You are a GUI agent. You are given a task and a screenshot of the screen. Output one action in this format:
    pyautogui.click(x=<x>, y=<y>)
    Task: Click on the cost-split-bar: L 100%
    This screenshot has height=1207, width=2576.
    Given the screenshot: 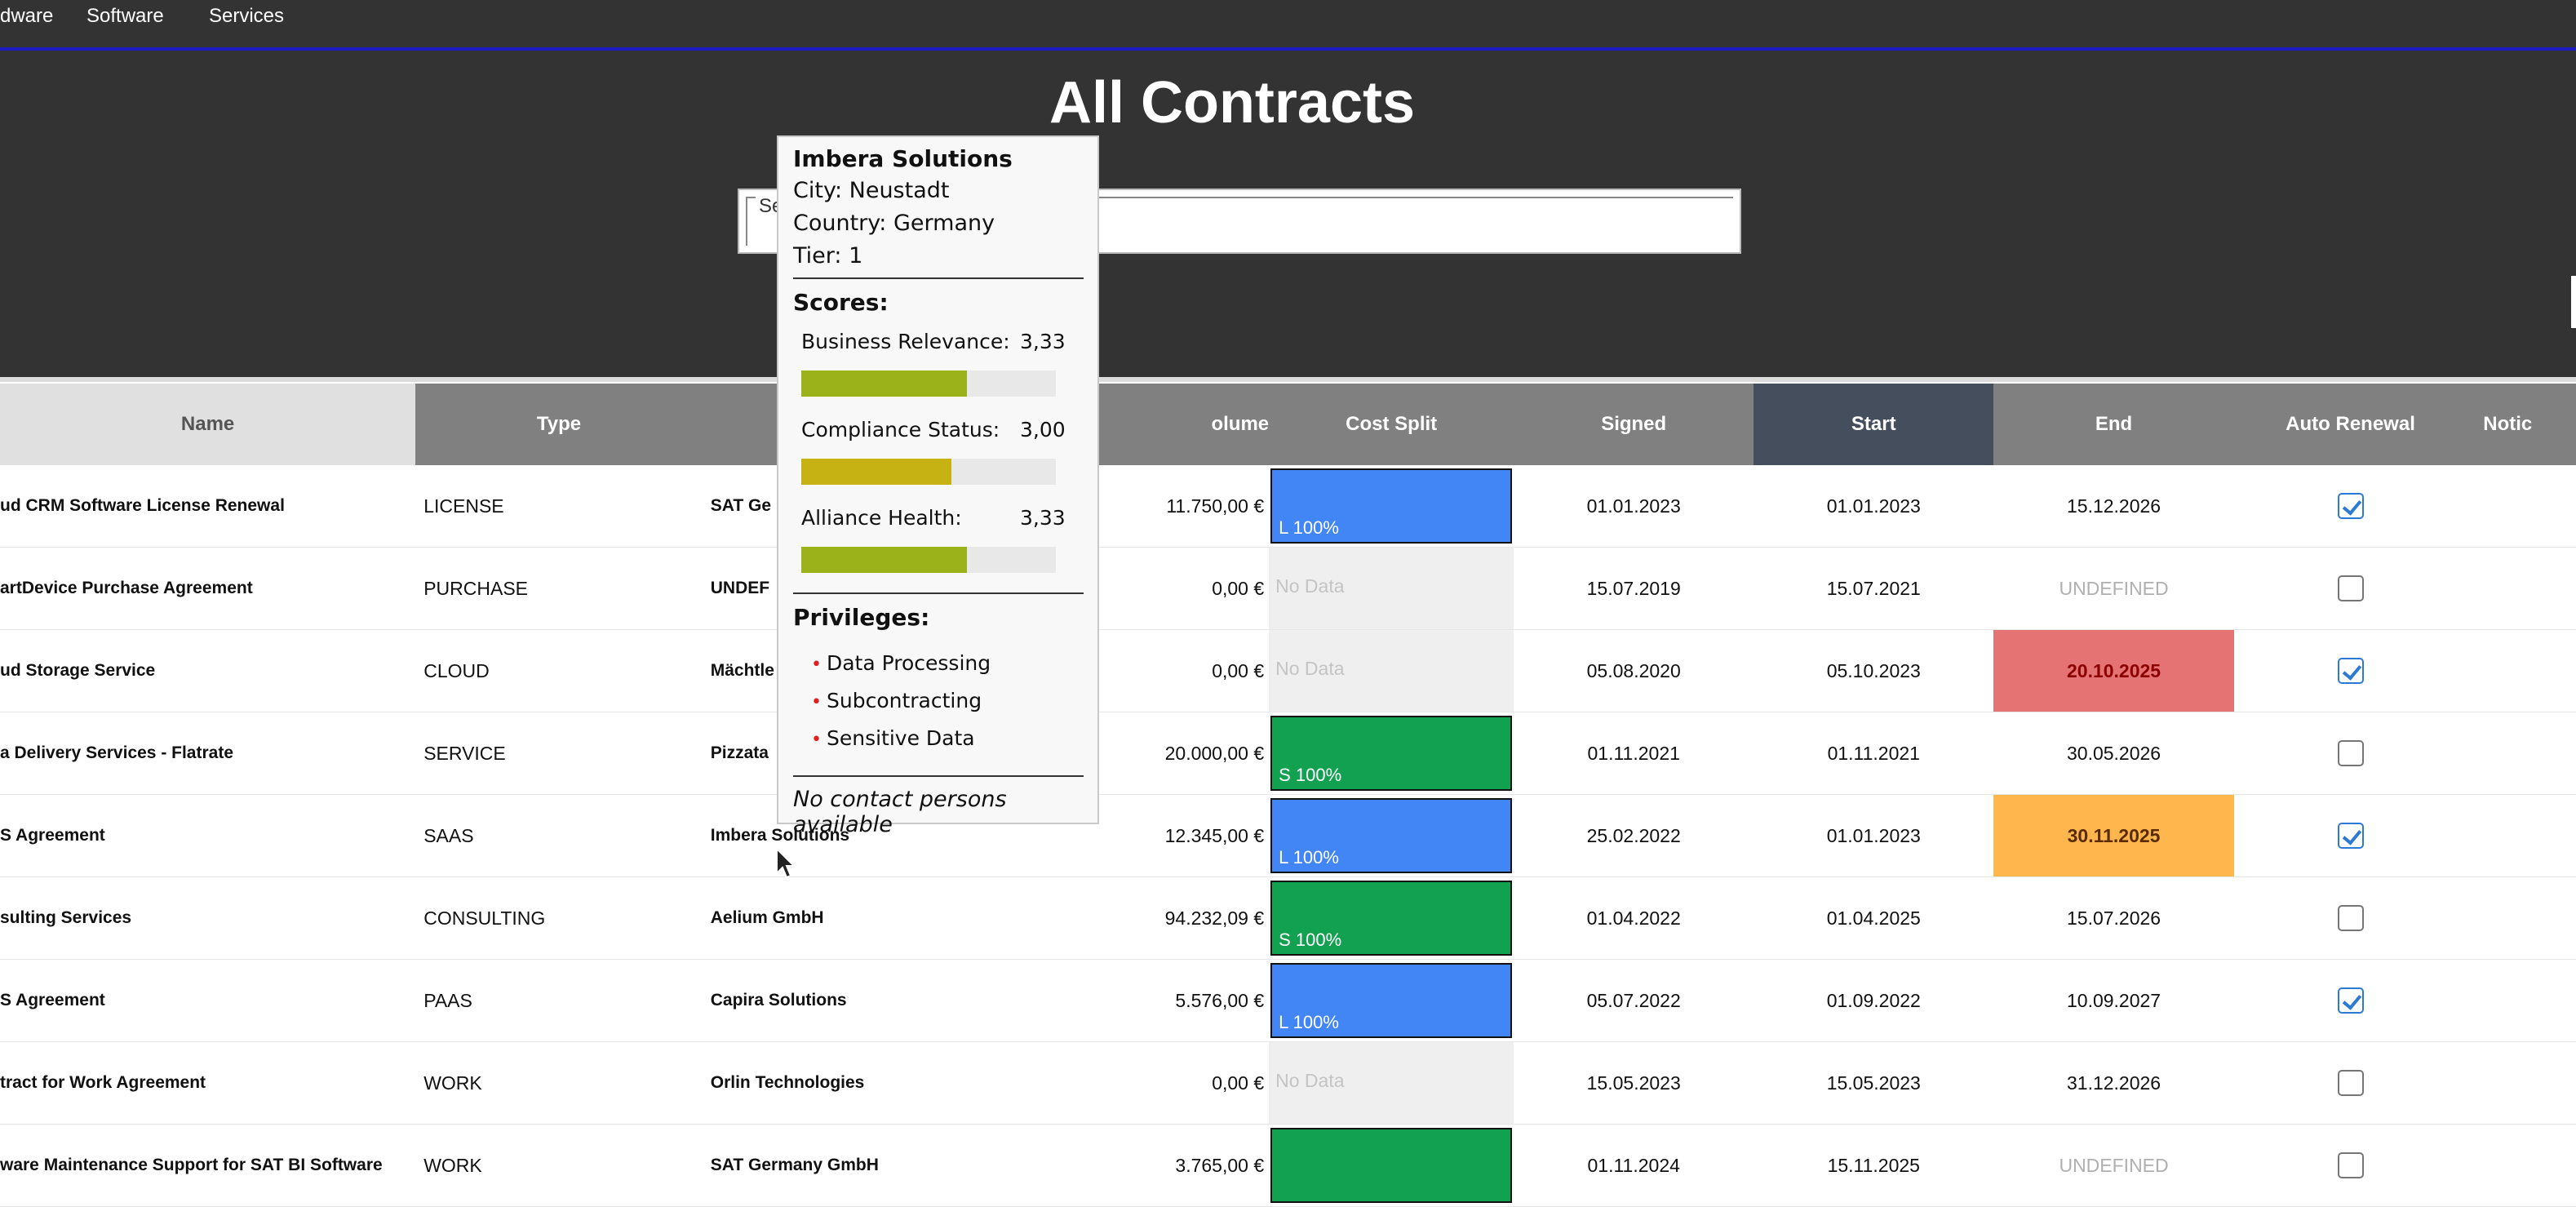 What is the action you would take?
    pyautogui.click(x=1391, y=835)
    